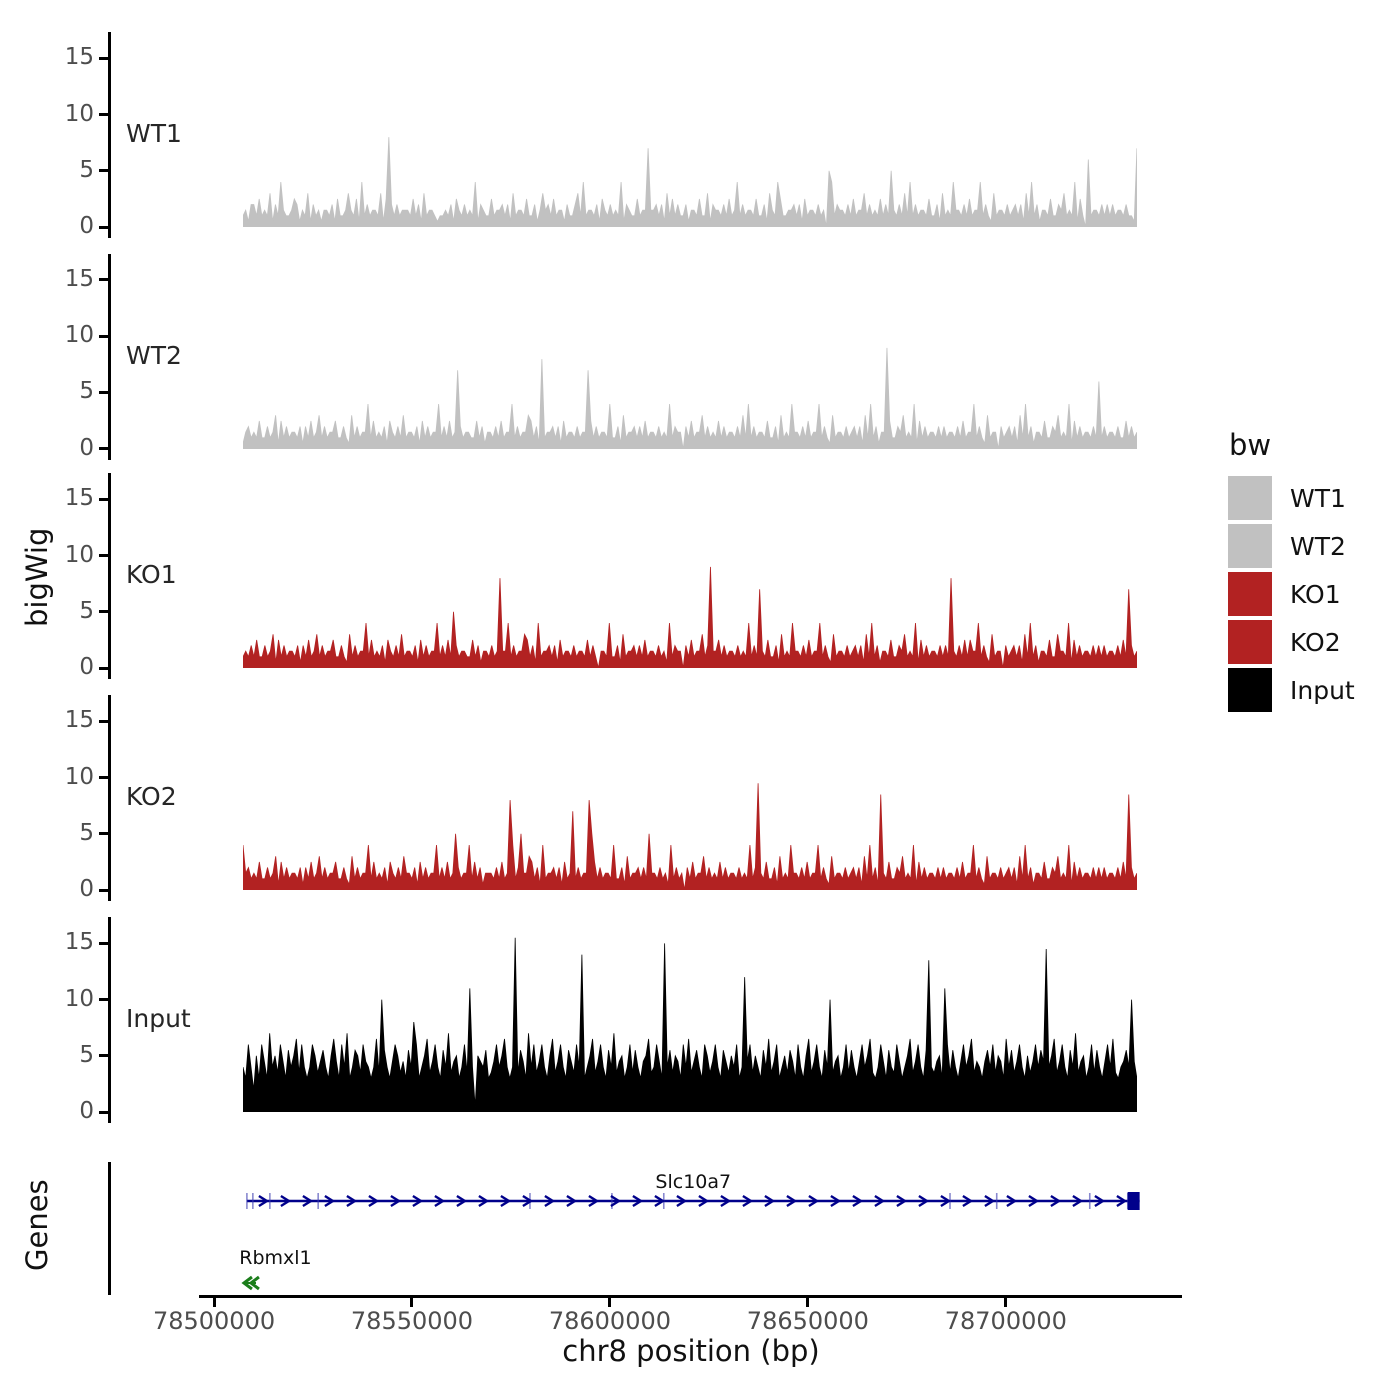 The height and width of the screenshot is (1400, 1400). What do you see at coordinates (807, 1321) in the screenshot?
I see `x-tick-label: 78650000` at bounding box center [807, 1321].